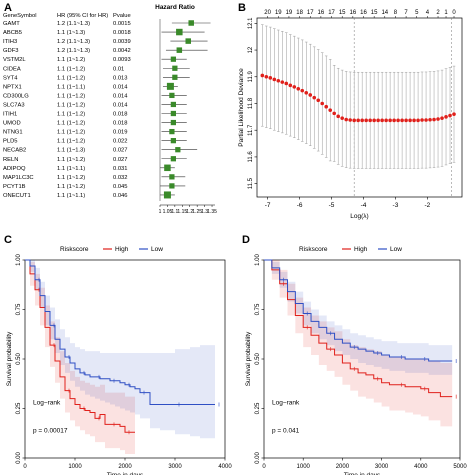  Describe the element at coordinates (16, 96) in the screenshot. I see `forest-gene-label: CD300LG` at that location.